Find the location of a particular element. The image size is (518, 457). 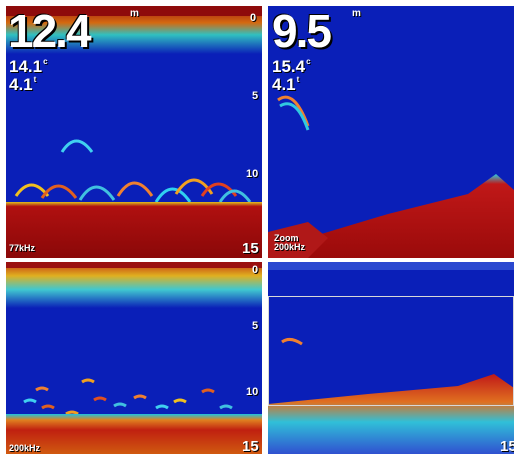

speed-value-left: 4.1 is located at coordinates (21, 84).